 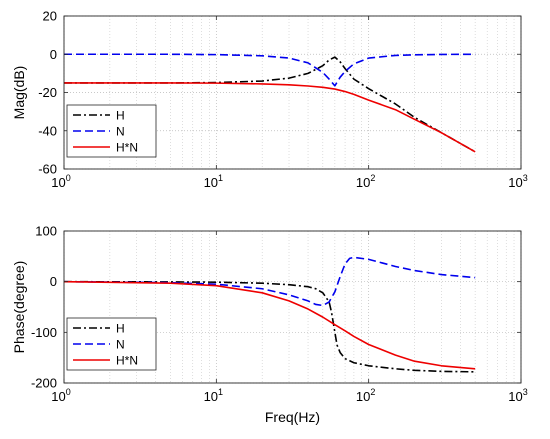 I want to click on y-tick-label: -200, so click(x=44, y=383).